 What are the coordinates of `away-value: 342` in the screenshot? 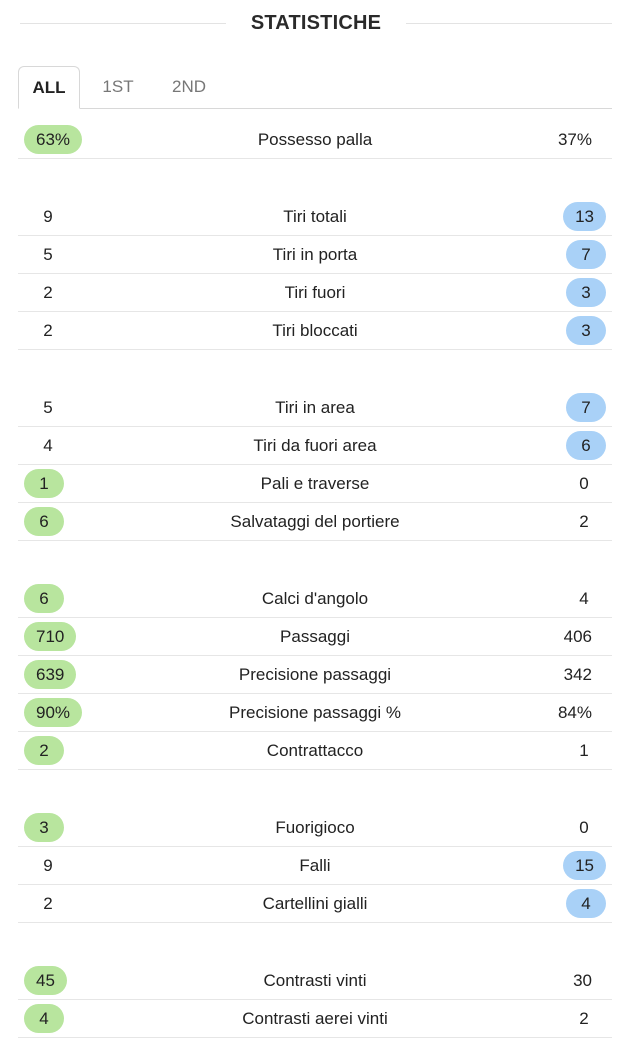 It's located at (577, 674).